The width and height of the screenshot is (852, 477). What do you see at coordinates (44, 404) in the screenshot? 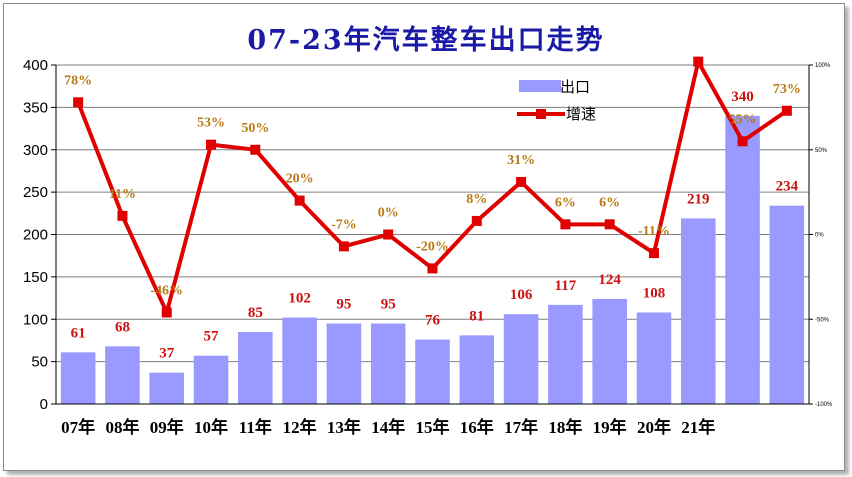
I see `y-left-tick-label: 0` at bounding box center [44, 404].